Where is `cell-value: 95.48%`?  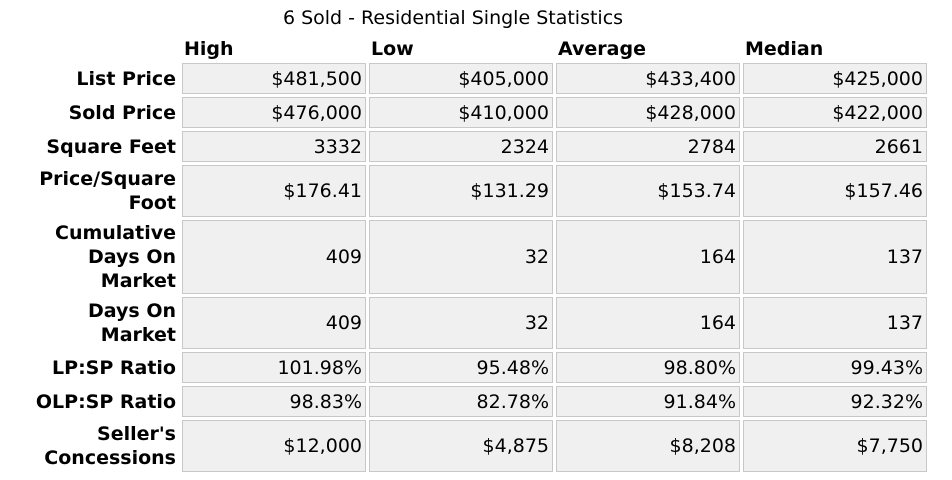
cell-value: 95.48% is located at coordinates (461, 367).